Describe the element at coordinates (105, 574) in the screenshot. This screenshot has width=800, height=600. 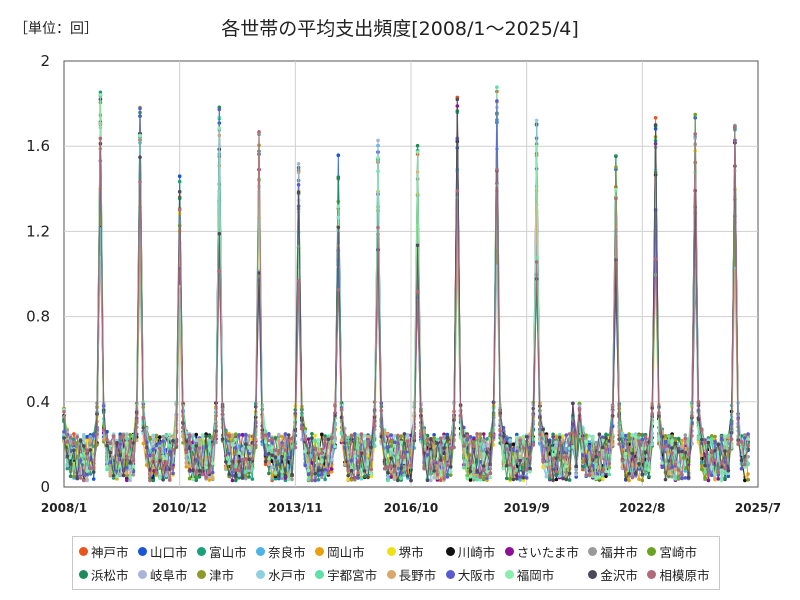
I see `legend-item: 浜松市` at that location.